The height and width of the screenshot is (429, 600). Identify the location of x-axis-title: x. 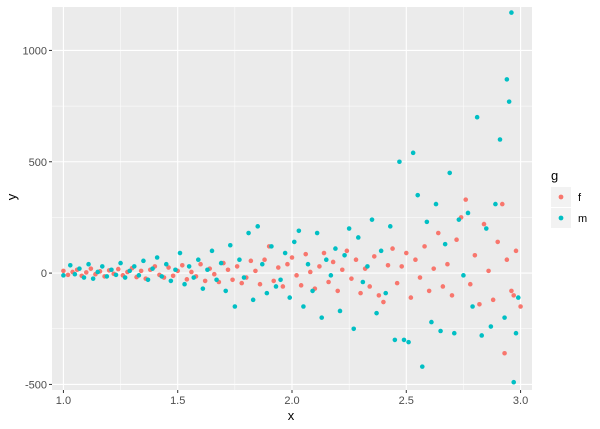
(291, 415).